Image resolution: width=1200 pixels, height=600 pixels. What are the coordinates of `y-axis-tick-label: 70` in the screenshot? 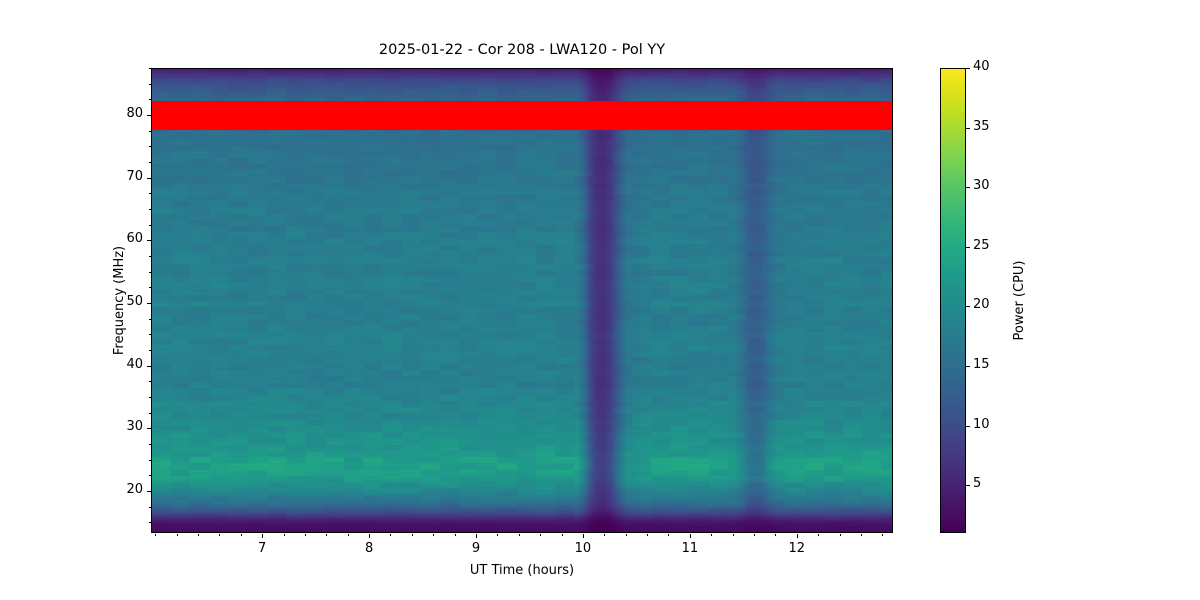 It's located at (134, 176).